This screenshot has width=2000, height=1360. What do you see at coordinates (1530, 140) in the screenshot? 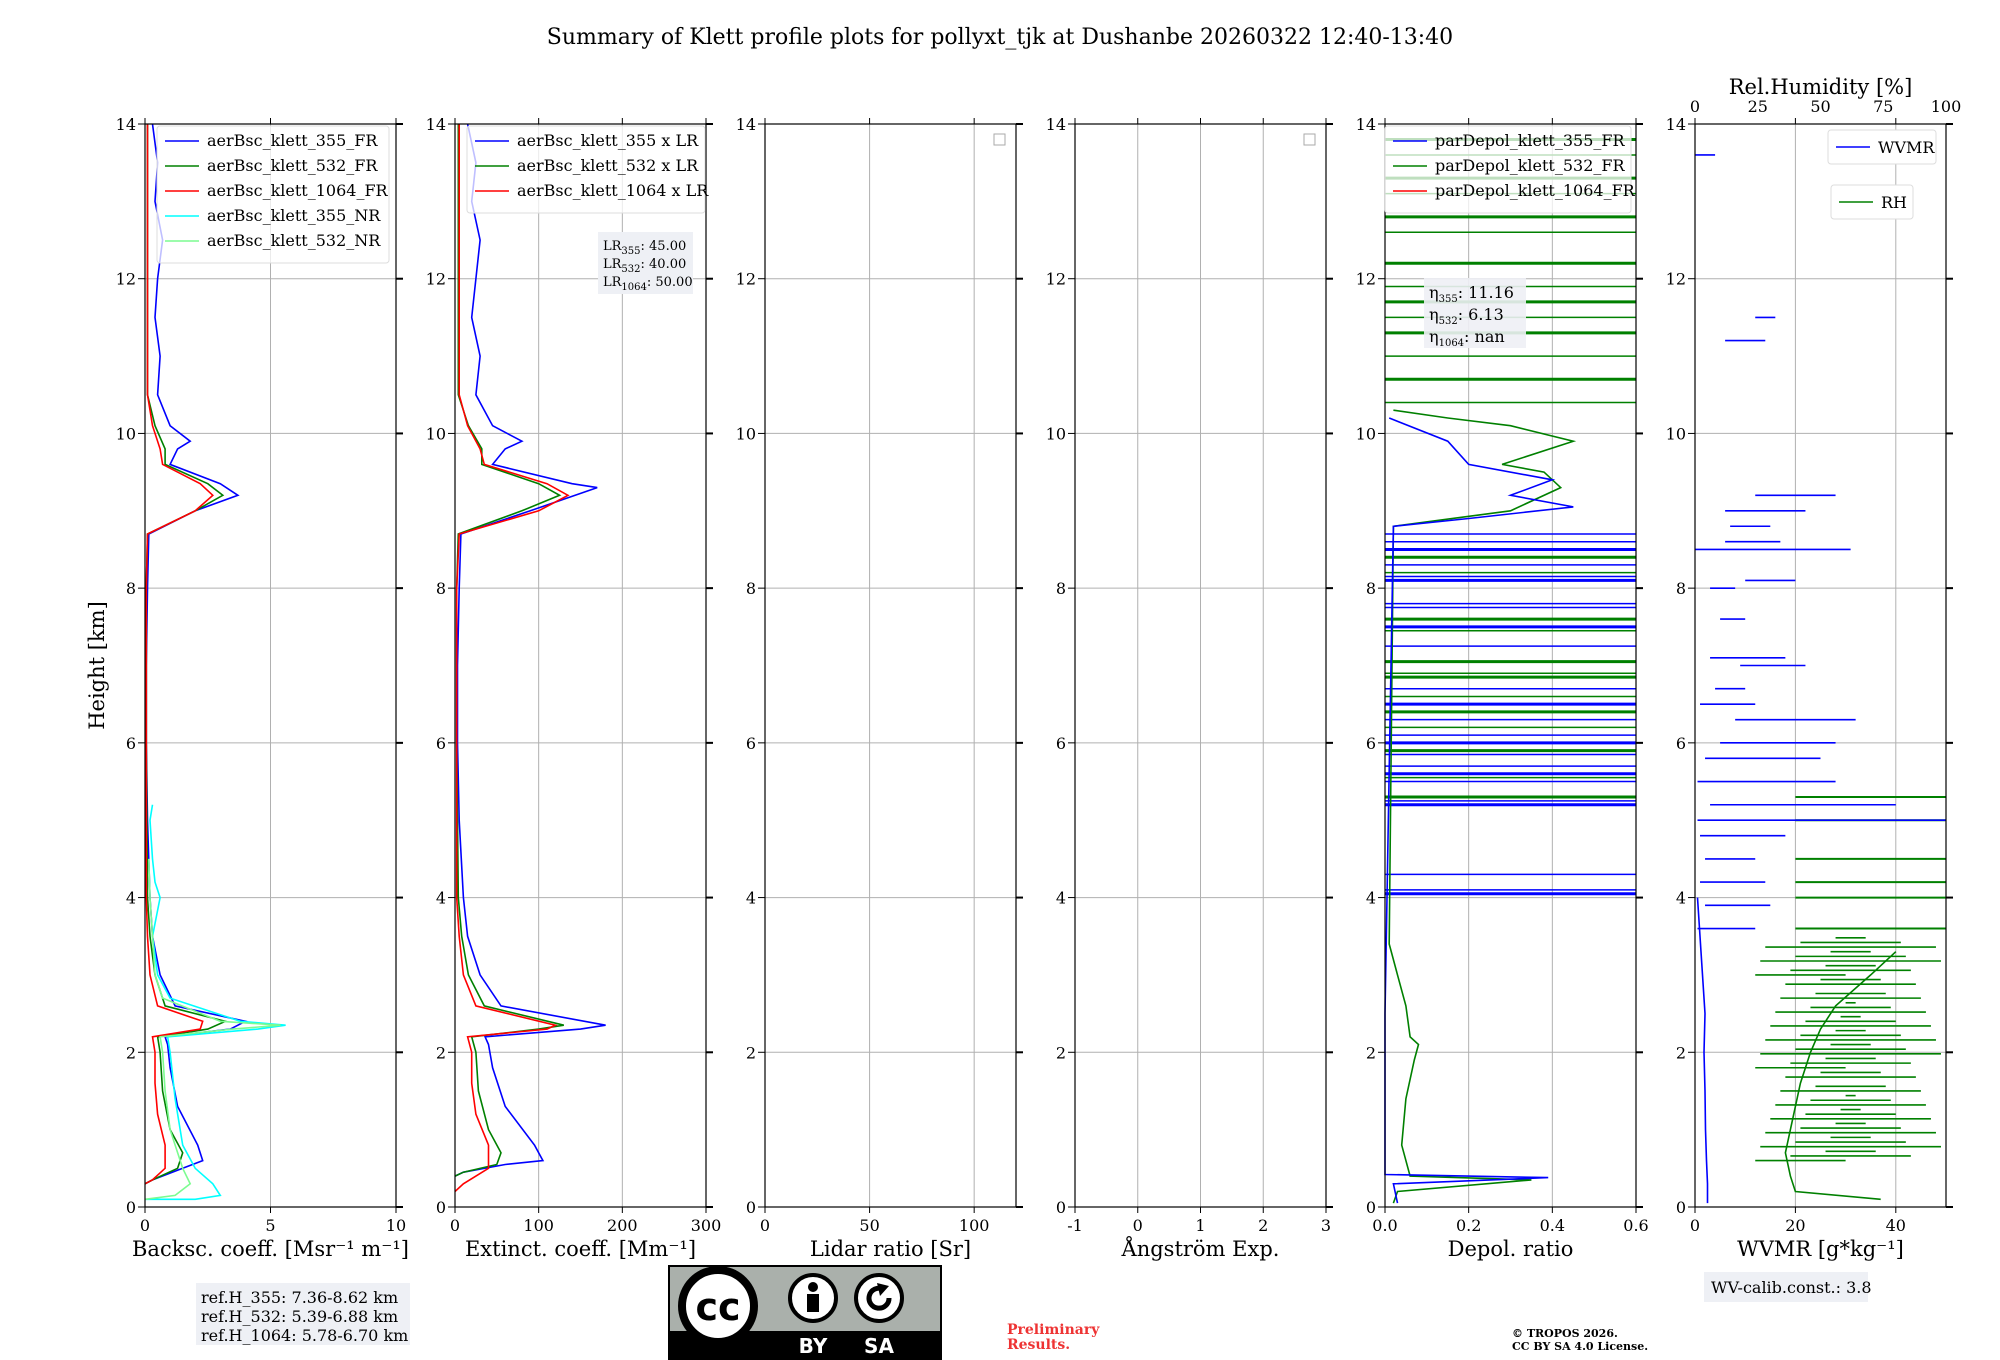
I see `legend-entry-dep: parDepol_klett_355_FR` at bounding box center [1530, 140].